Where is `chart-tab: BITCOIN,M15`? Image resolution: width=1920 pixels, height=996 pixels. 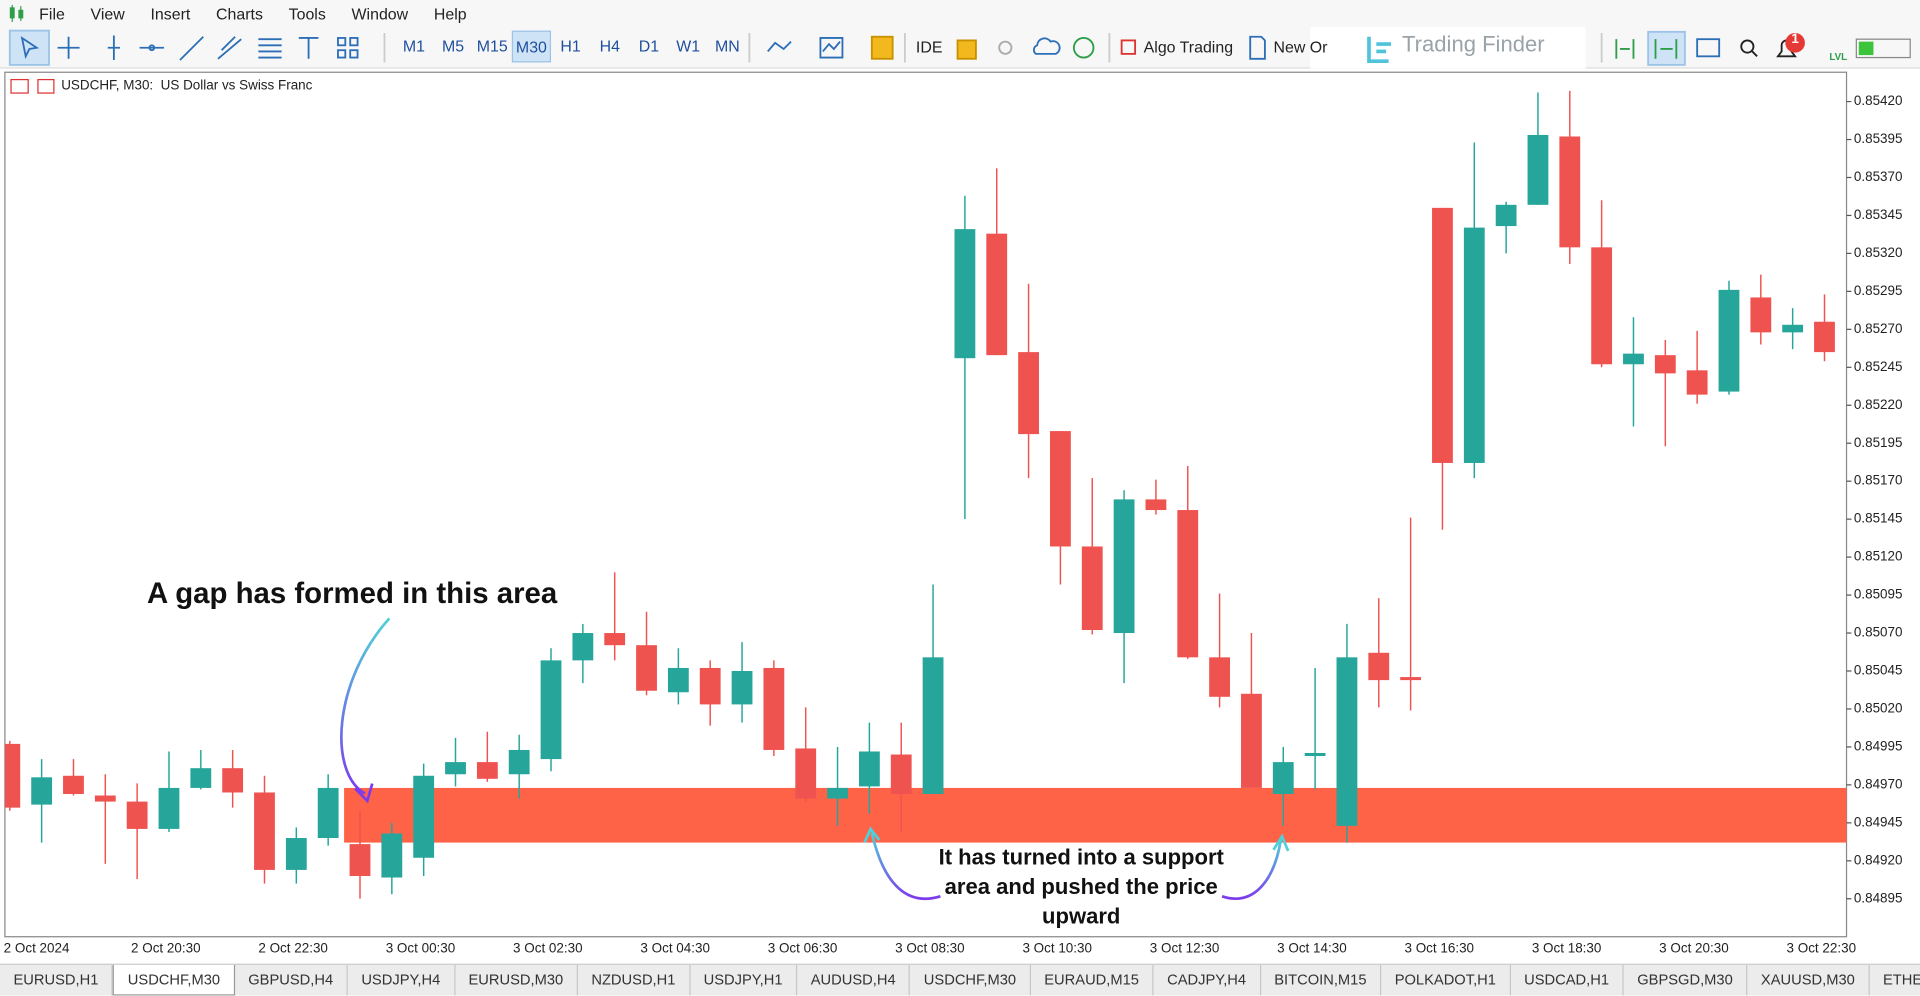
chart-tab: BITCOIN,M15 is located at coordinates (1321, 980).